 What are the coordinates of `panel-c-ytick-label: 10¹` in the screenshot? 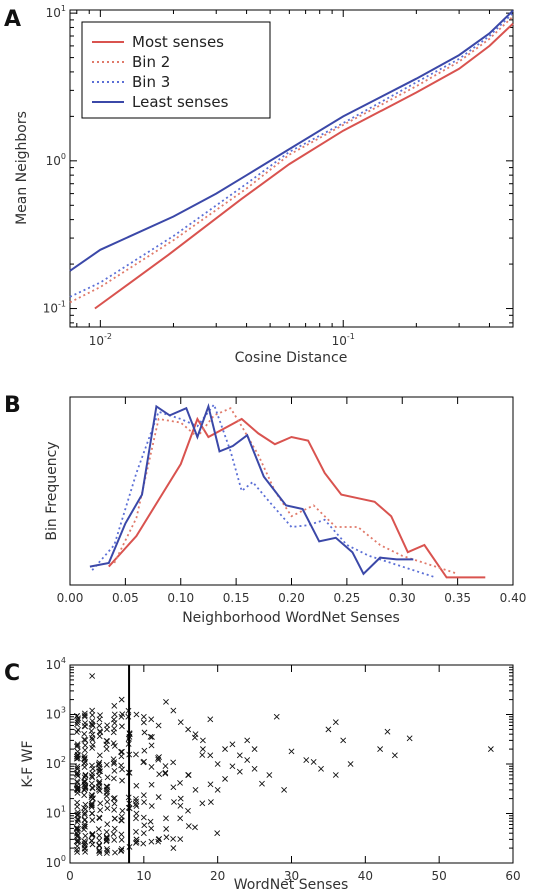 It's located at (56, 813).